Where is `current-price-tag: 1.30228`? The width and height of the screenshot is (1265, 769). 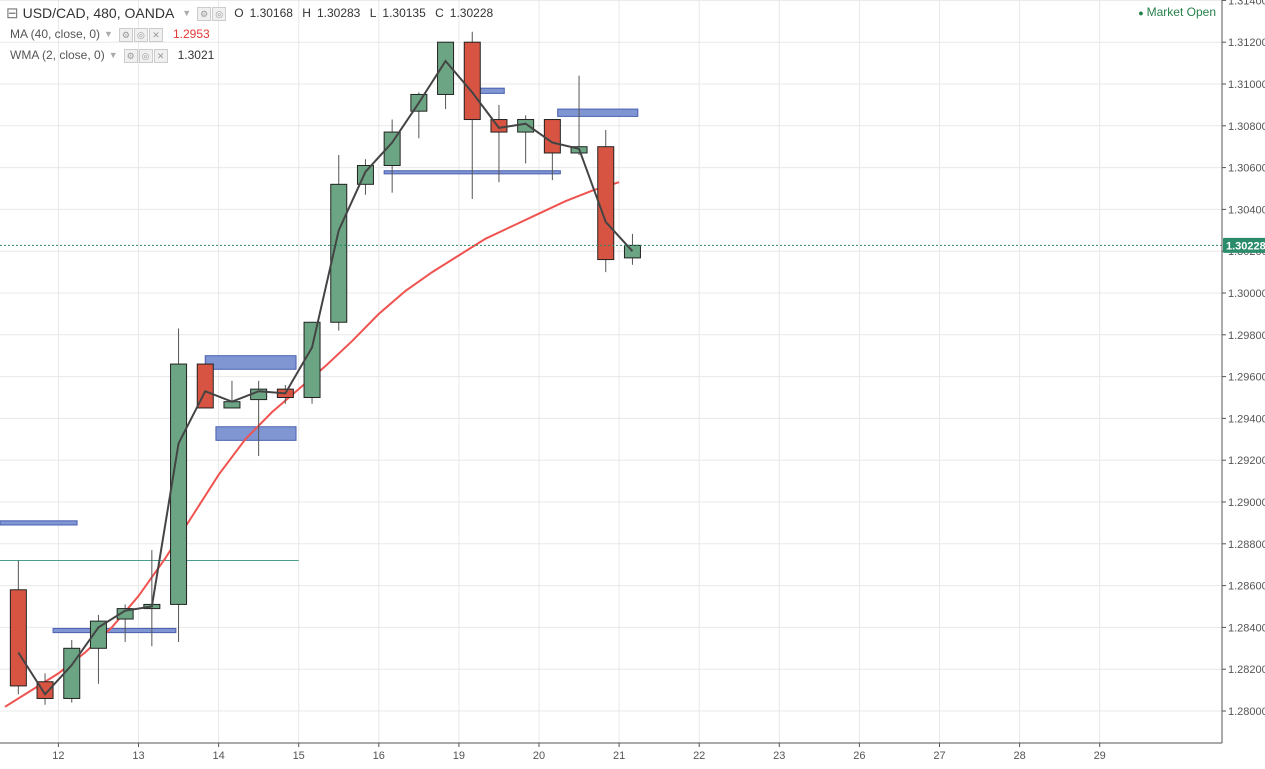
current-price-tag: 1.30228 is located at coordinates (1244, 245).